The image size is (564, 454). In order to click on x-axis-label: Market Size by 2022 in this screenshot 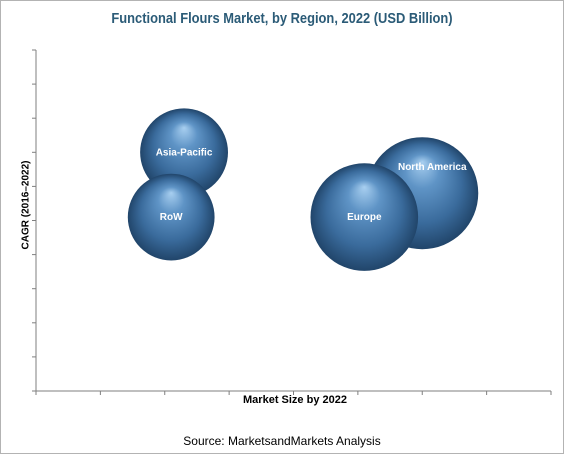, I will do `click(295, 400)`.